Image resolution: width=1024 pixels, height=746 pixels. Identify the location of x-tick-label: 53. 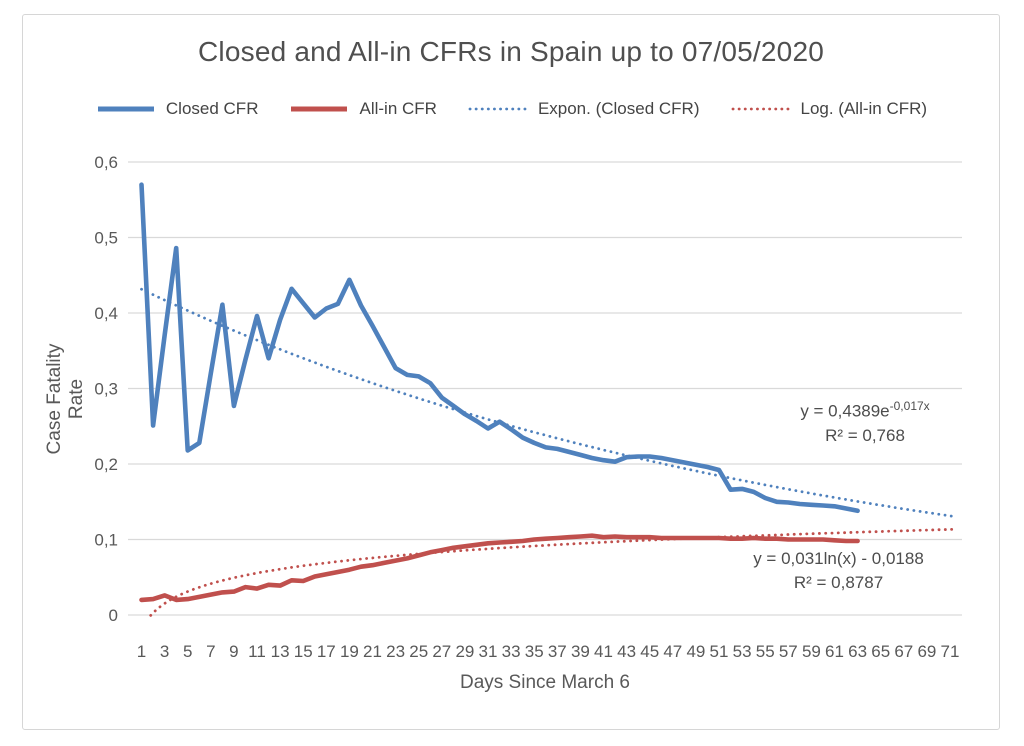
(742, 651).